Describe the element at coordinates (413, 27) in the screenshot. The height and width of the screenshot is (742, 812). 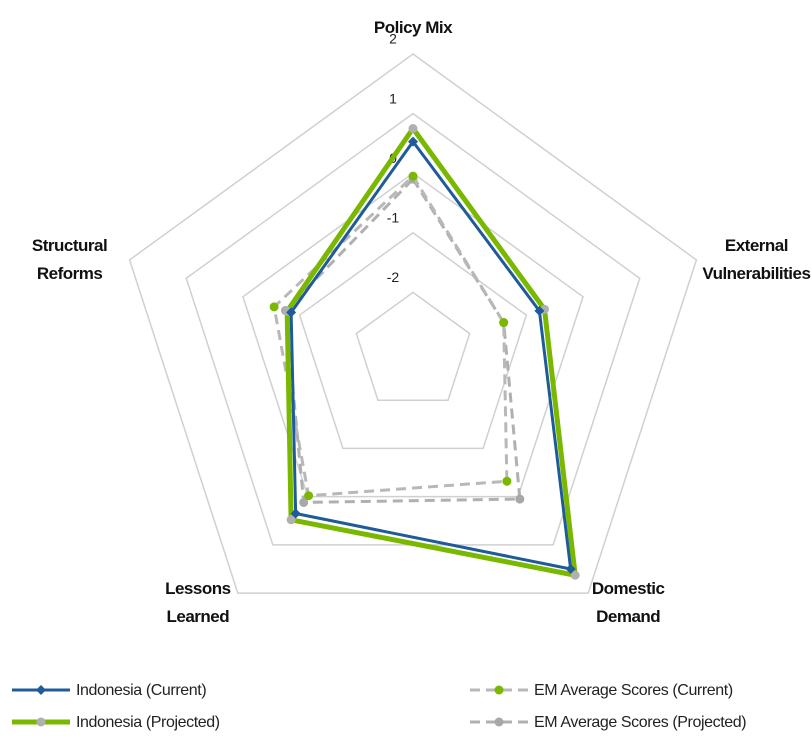
I see `category-label: Policy Mix` at that location.